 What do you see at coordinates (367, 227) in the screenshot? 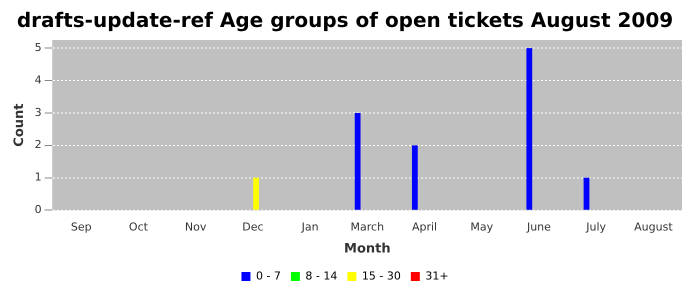
I see `x-tick-label: March` at bounding box center [367, 227].